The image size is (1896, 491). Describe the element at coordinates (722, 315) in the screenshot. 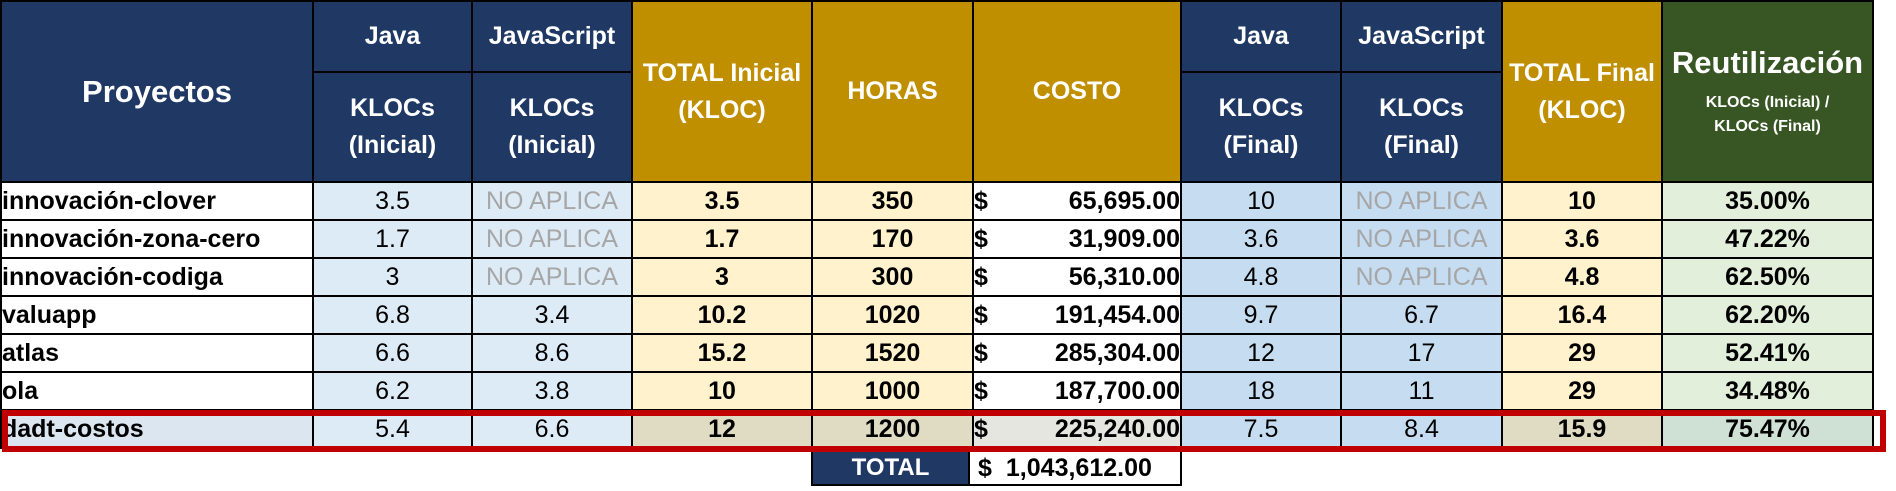

I see `total-inicial-cell: 10.2` at that location.